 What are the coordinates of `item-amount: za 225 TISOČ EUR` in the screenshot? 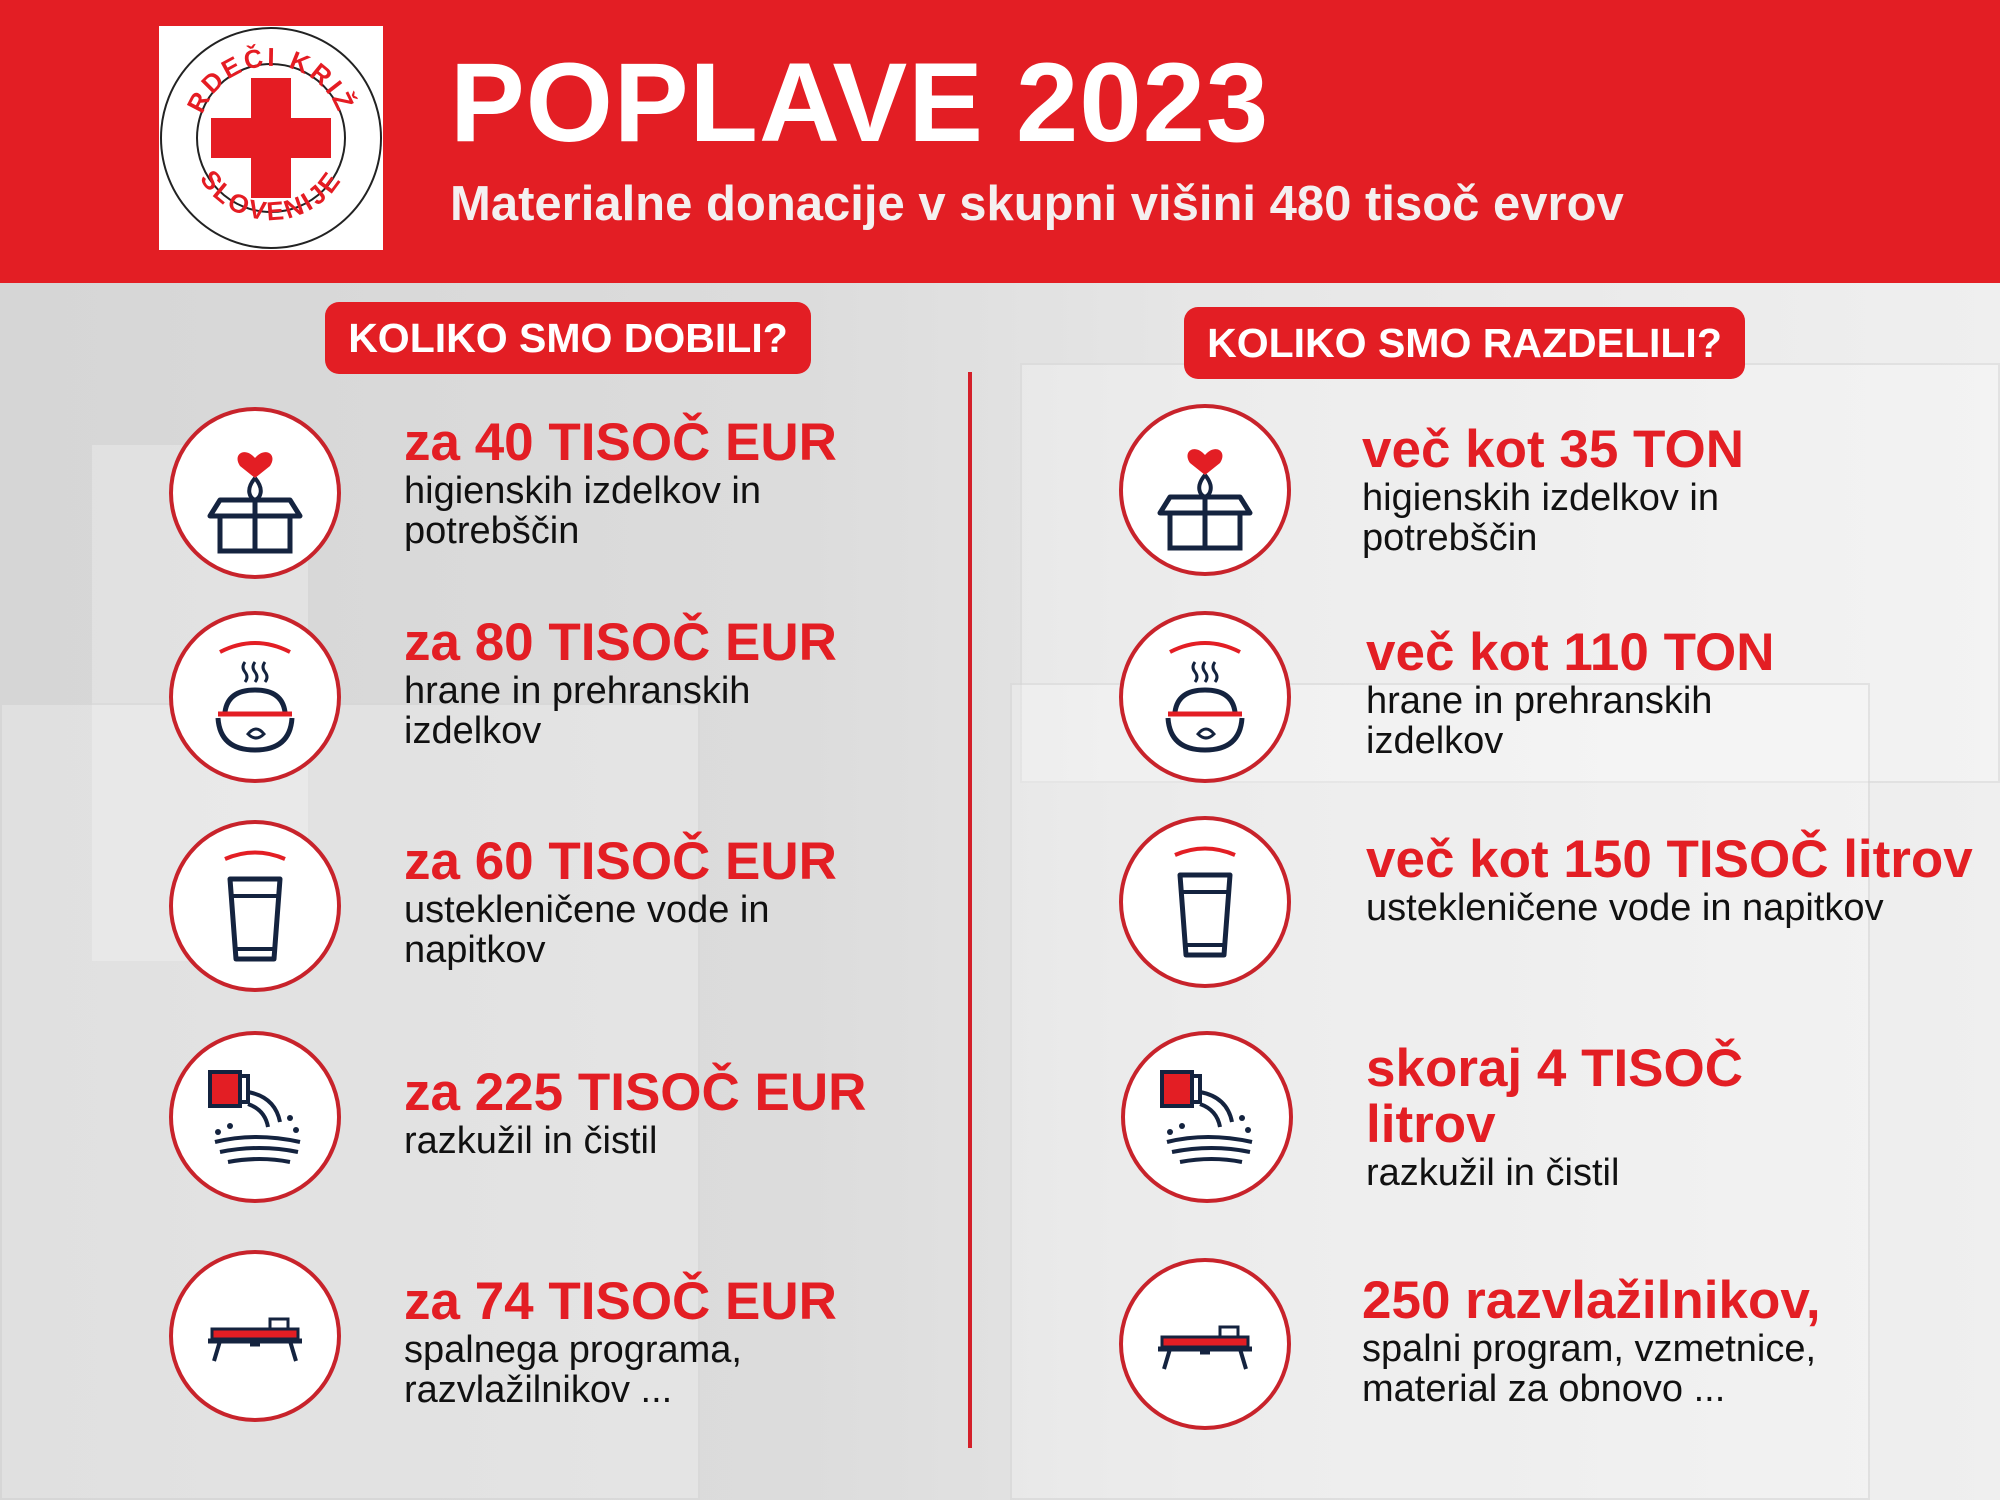 It's located at (635, 1092).